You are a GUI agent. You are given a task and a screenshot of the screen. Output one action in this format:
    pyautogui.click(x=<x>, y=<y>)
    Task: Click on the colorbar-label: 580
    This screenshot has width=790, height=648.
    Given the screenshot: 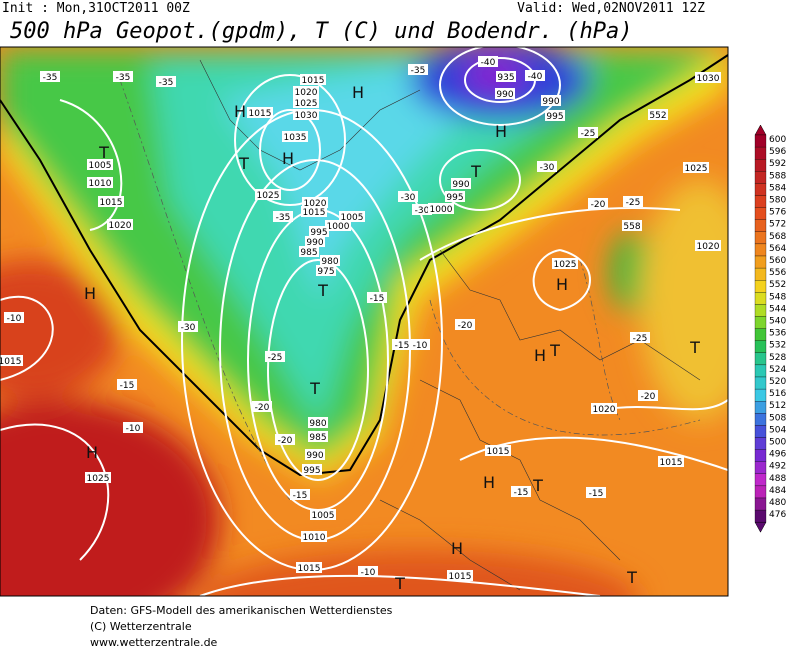 What is the action you would take?
    pyautogui.click(x=777, y=201)
    